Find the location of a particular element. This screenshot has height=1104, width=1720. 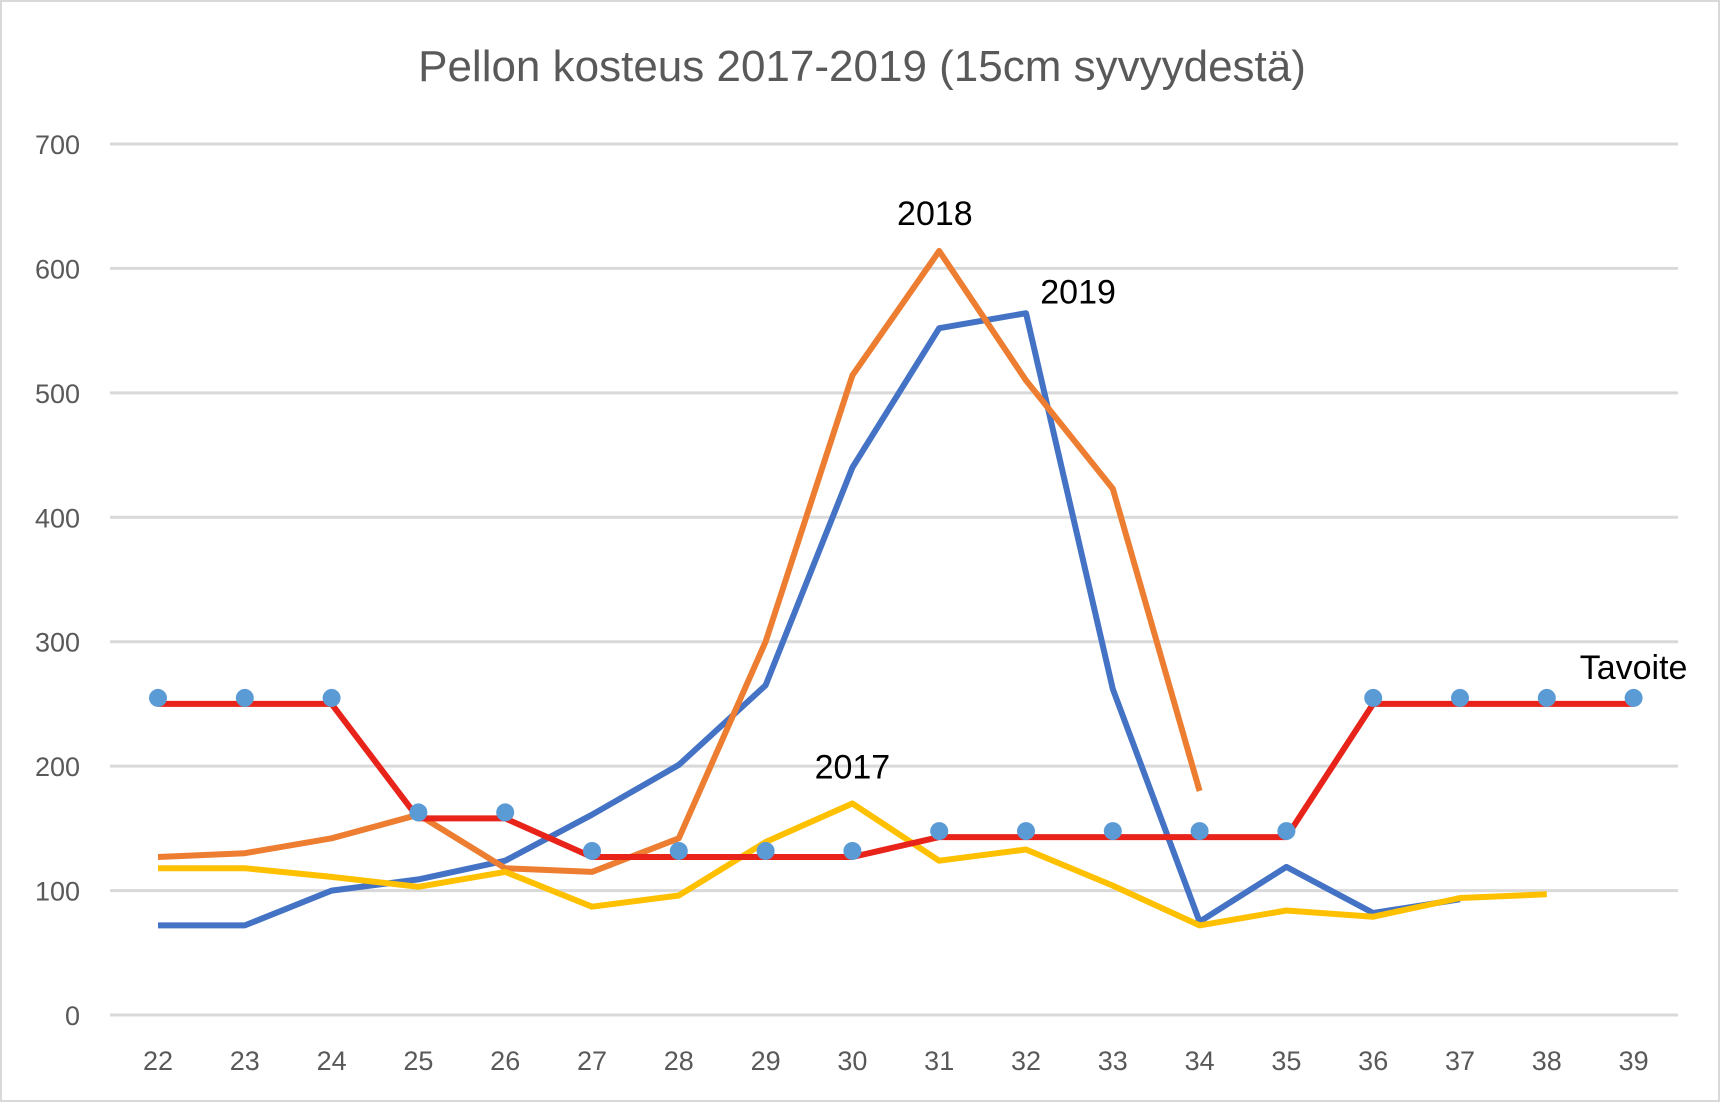

x-tick-label: 24 is located at coordinates (332, 1061).